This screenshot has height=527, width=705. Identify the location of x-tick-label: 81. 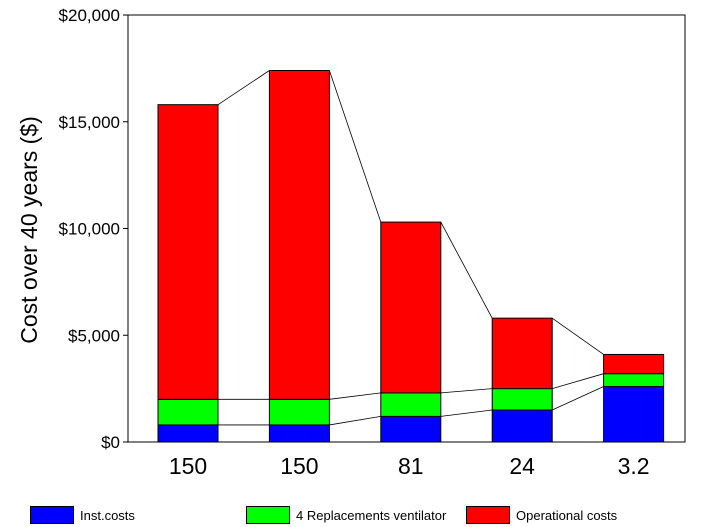
(411, 466).